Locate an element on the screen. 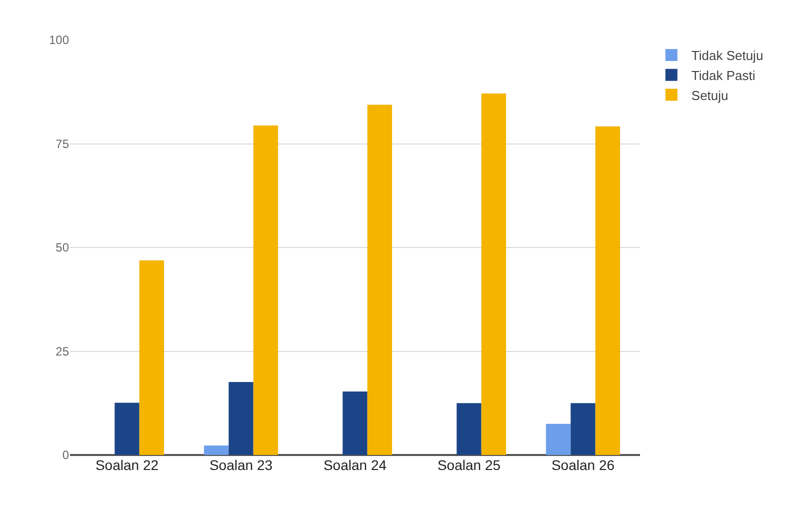 Image resolution: width=800 pixels, height=505 pixels. x-tick-label: Soalan 24 is located at coordinates (355, 465).